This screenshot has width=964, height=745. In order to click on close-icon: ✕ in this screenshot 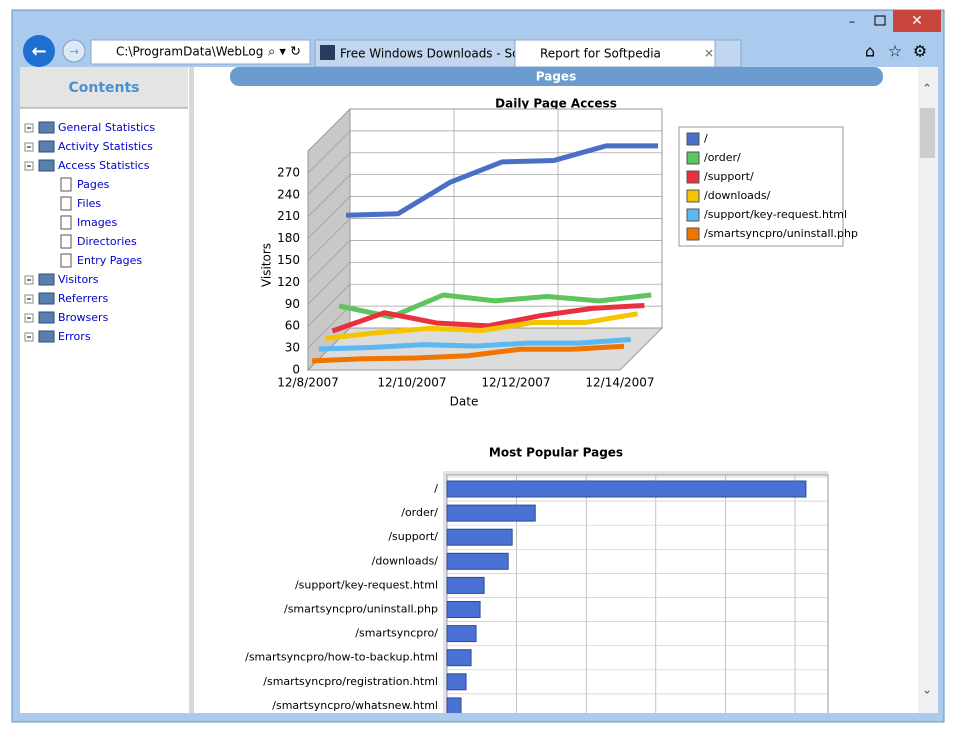, I will do `click(917, 21)`.